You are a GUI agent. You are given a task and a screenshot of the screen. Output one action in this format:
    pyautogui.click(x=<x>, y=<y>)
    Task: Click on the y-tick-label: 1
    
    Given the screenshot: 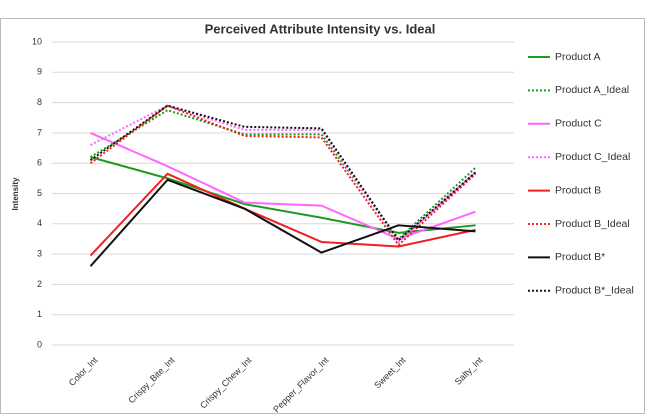 What is the action you would take?
    pyautogui.click(x=39, y=314)
    